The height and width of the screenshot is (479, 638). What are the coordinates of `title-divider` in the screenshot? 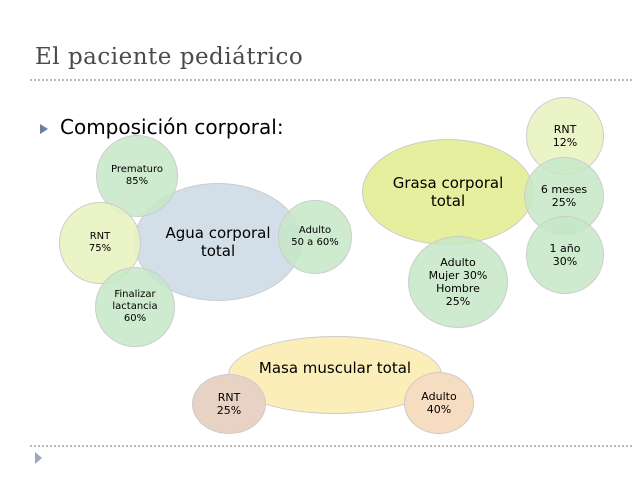 It's located at (331, 80).